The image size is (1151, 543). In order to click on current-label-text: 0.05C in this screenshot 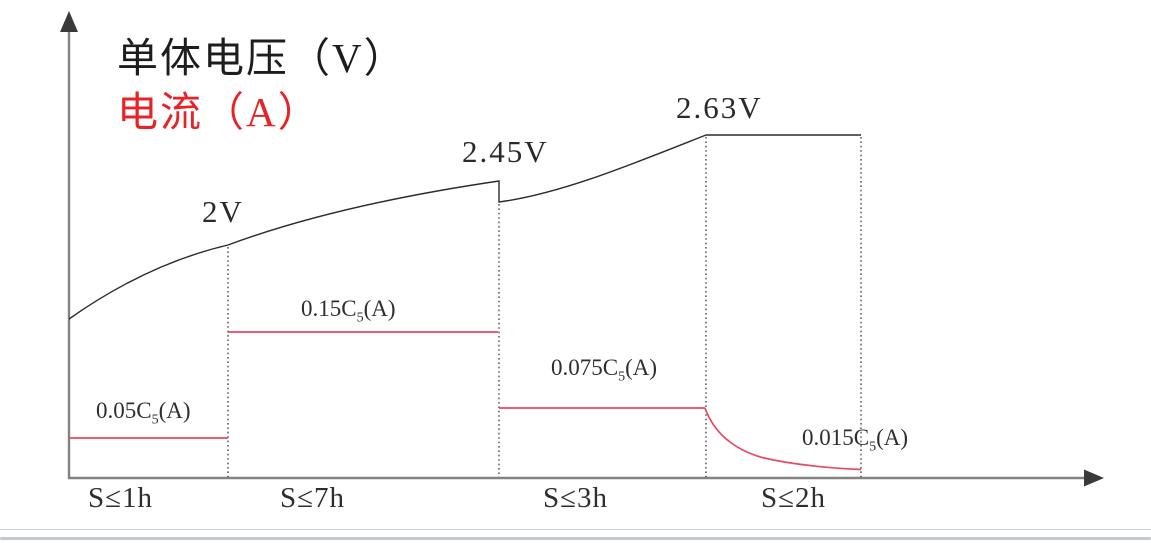, I will do `click(124, 410)`.